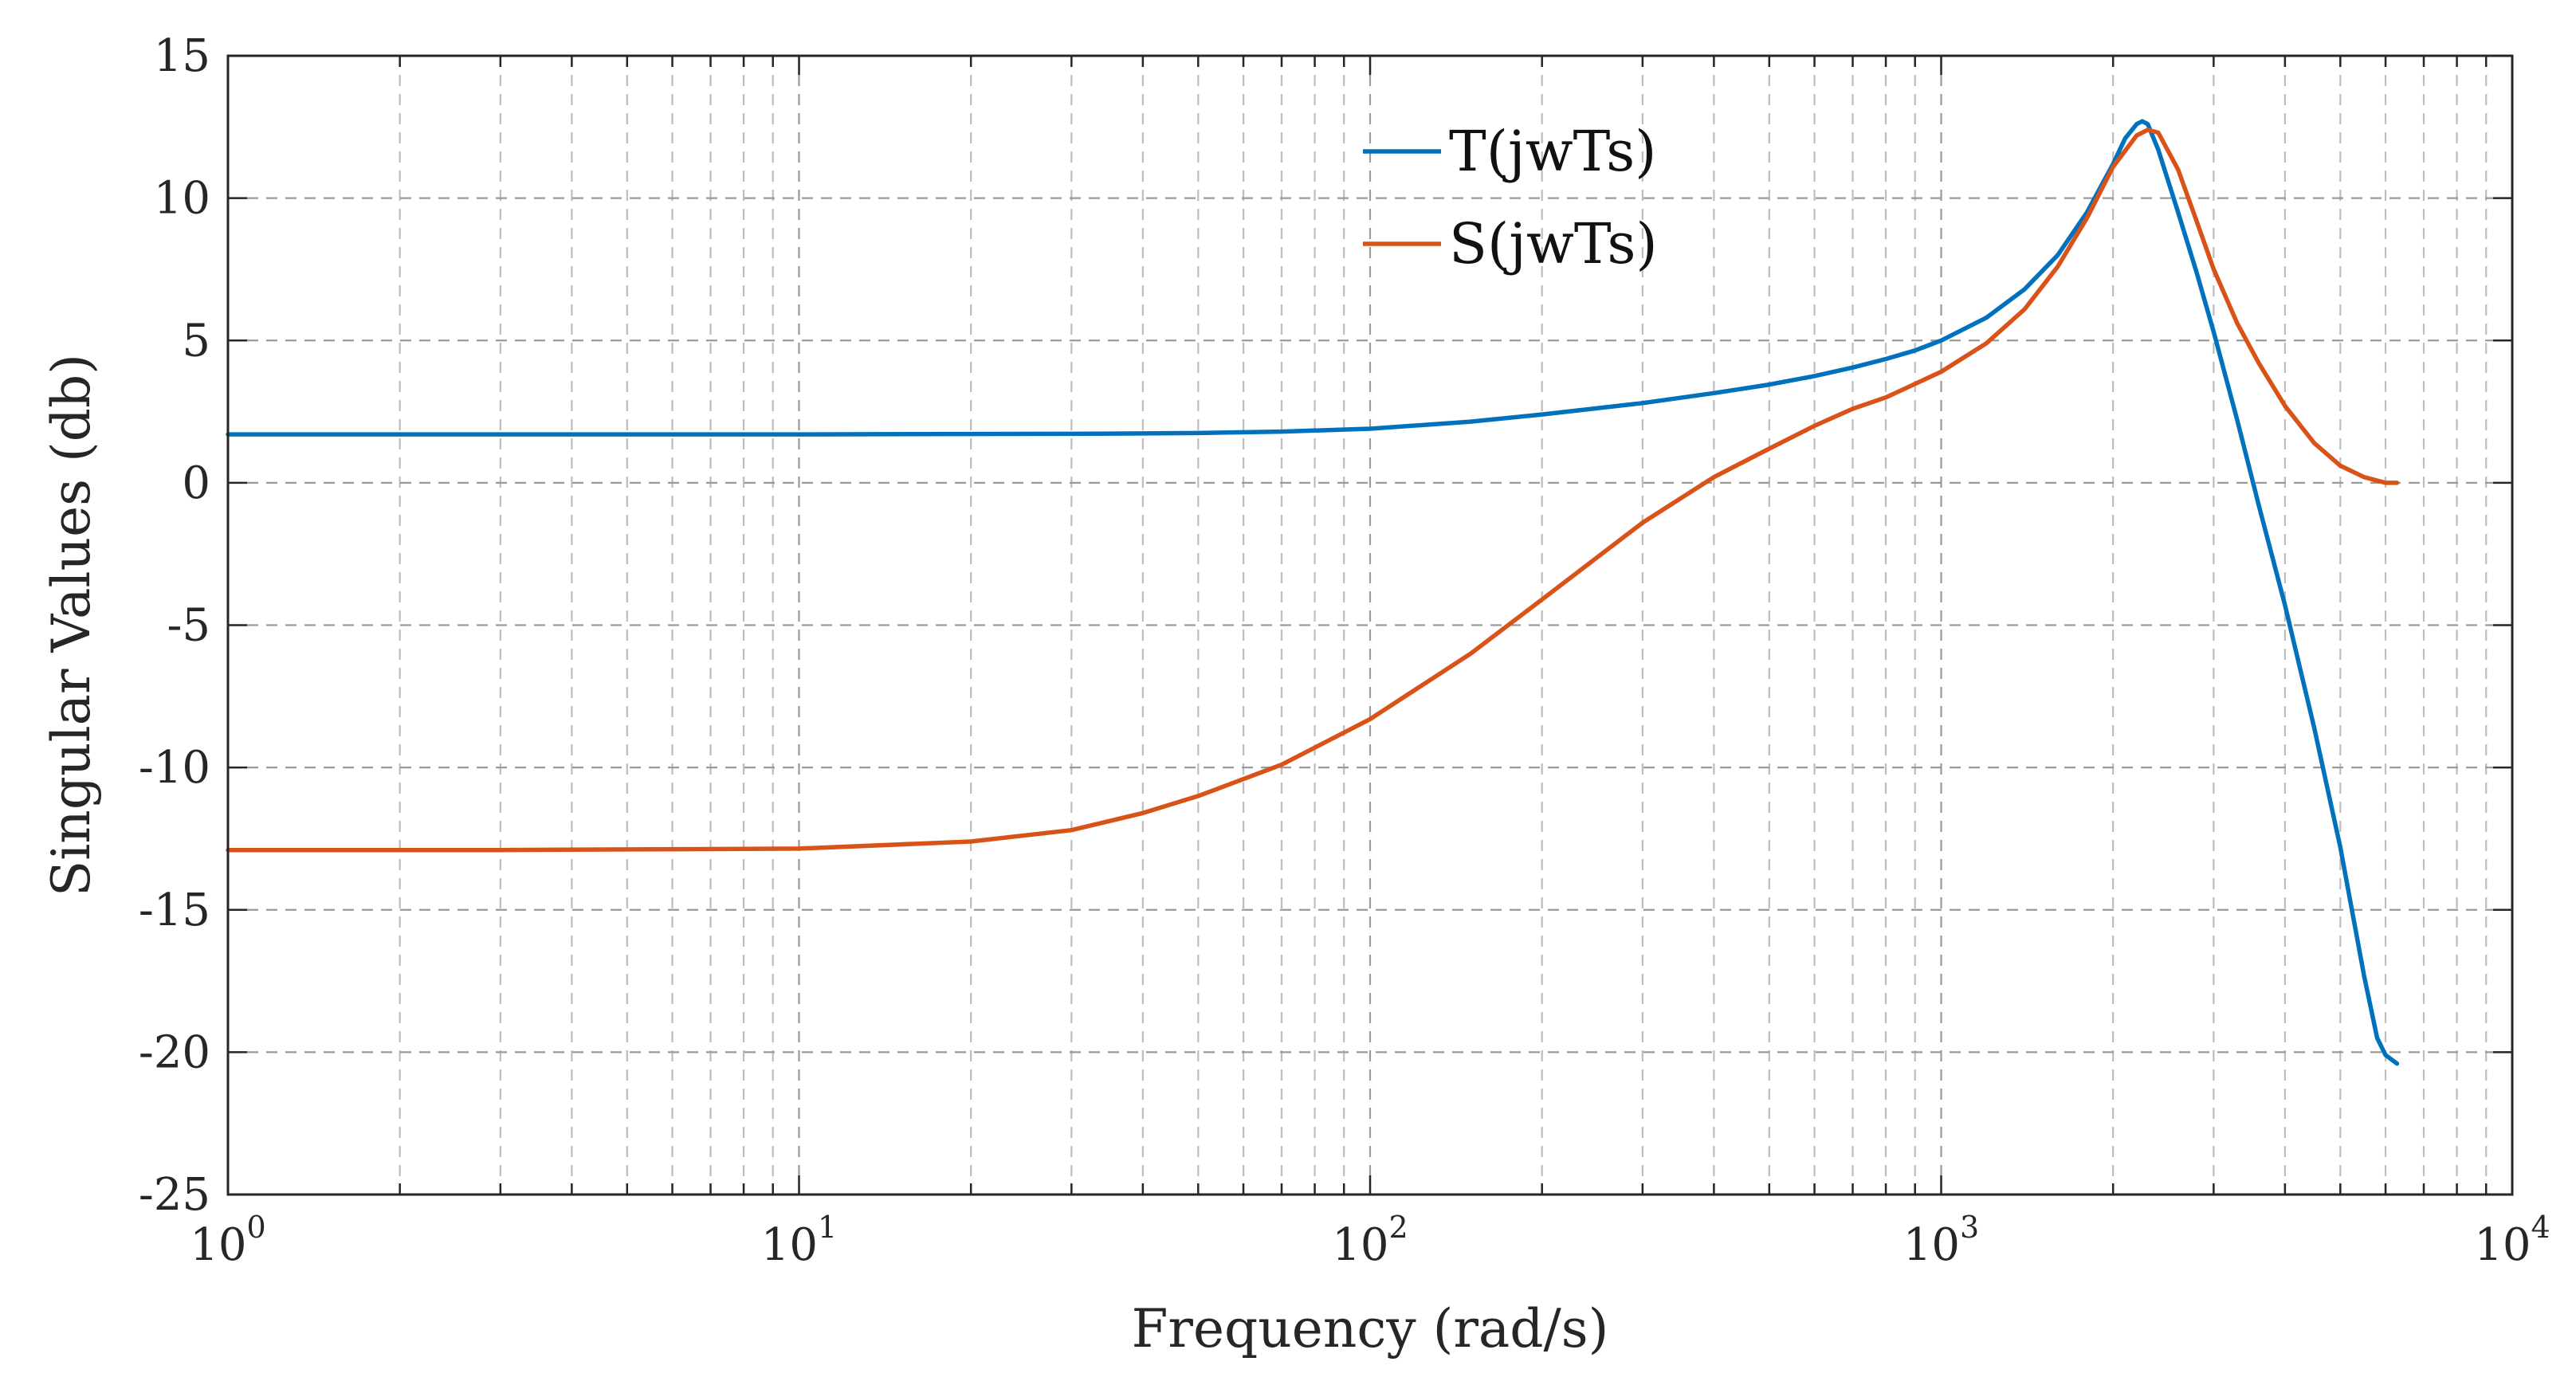  I want to click on x-tick-exponent: 2, so click(1398, 1228).